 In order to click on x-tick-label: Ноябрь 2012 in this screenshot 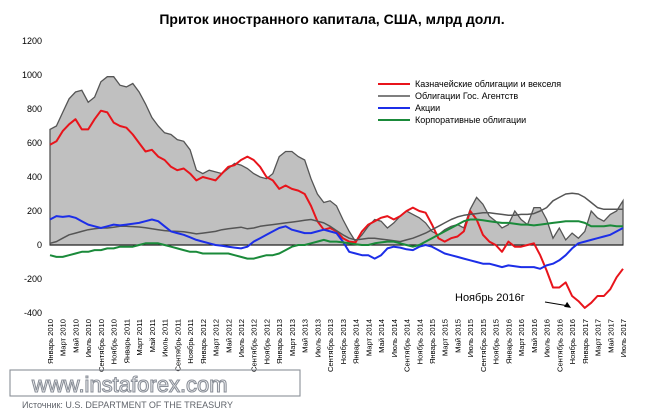, I will do `click(266, 341)`.